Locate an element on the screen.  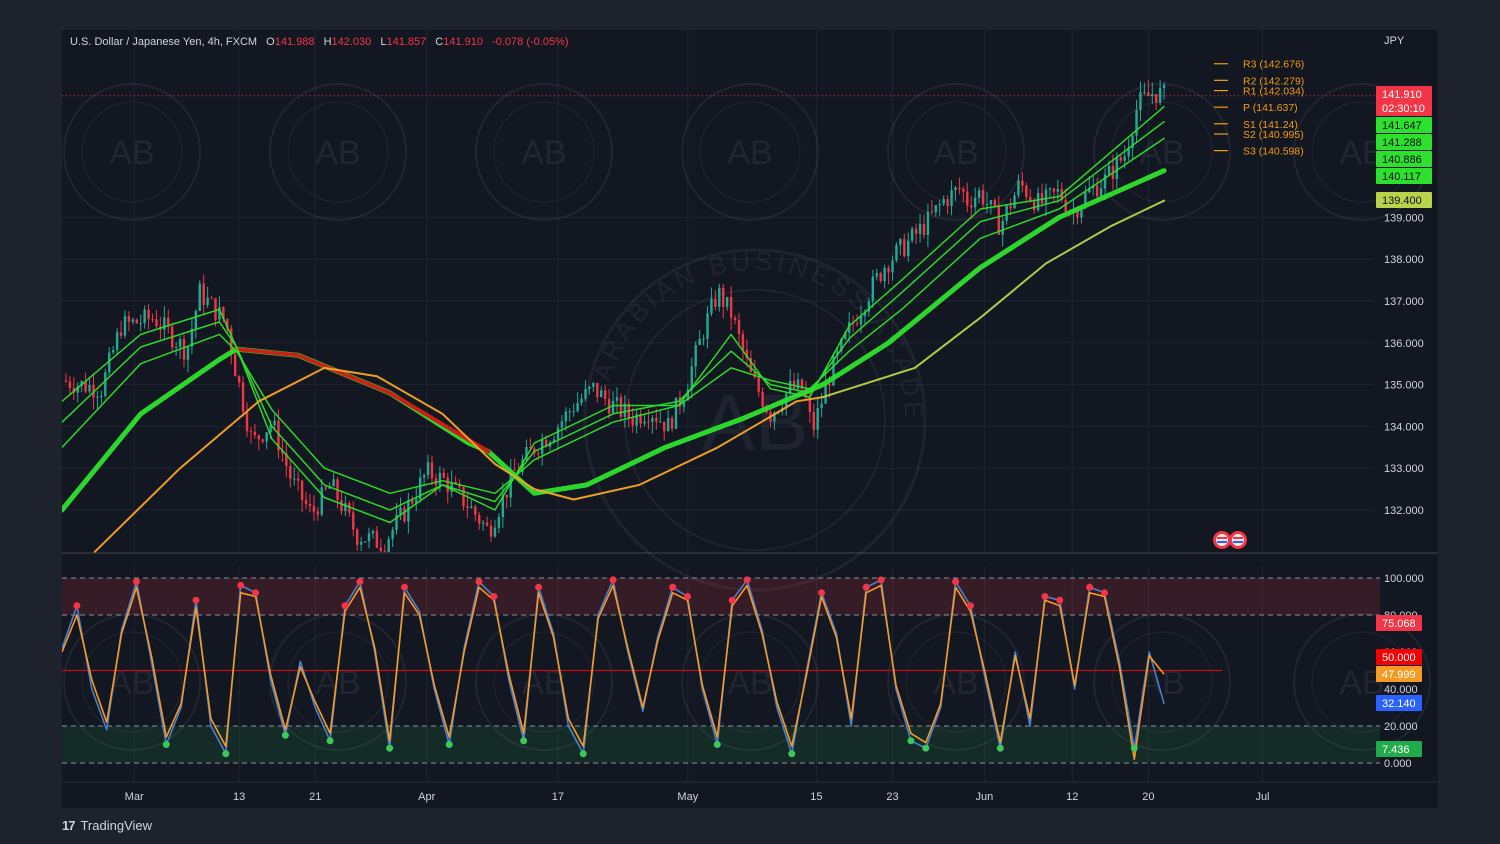
price-badge-text: 141.647 is located at coordinates (1402, 126).